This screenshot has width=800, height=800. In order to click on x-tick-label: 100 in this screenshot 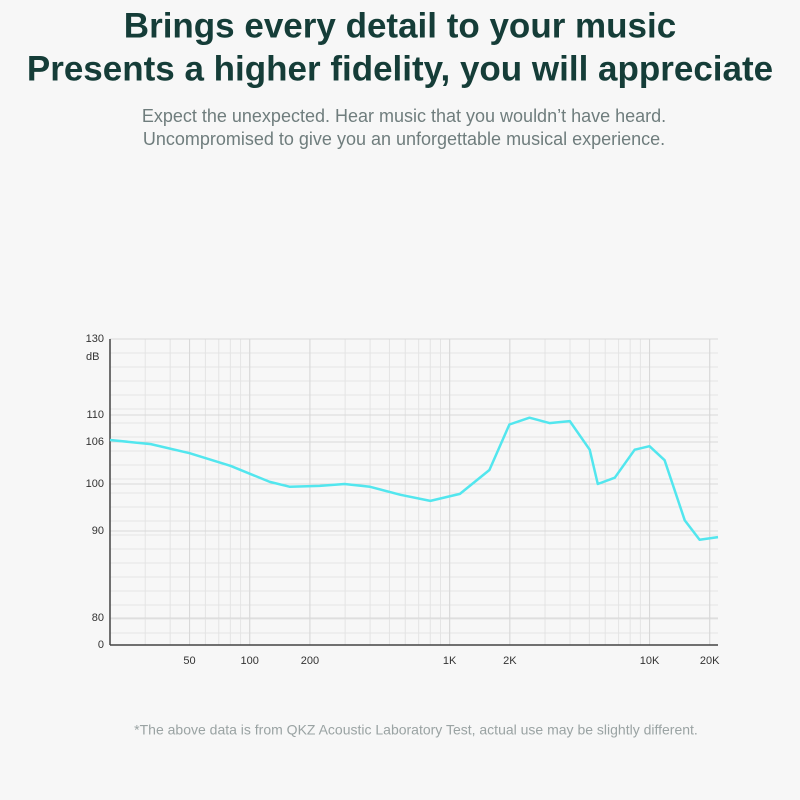, I will do `click(250, 661)`.